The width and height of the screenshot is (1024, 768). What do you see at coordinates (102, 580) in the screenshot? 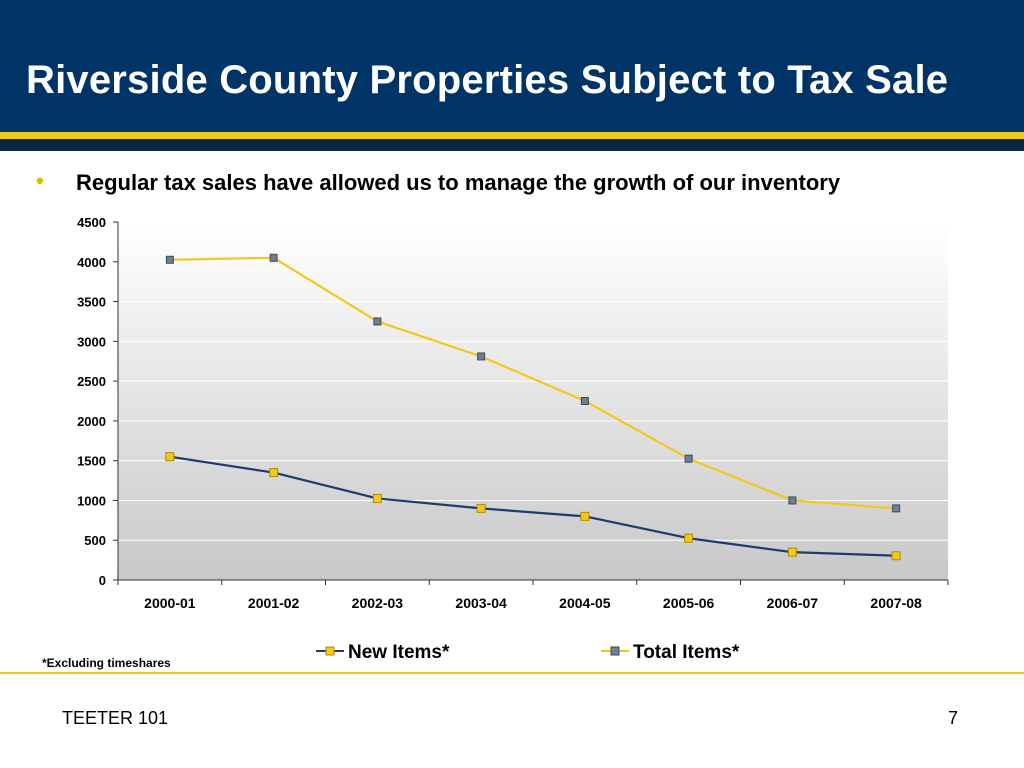
I see `y-tick-label: 0` at bounding box center [102, 580].